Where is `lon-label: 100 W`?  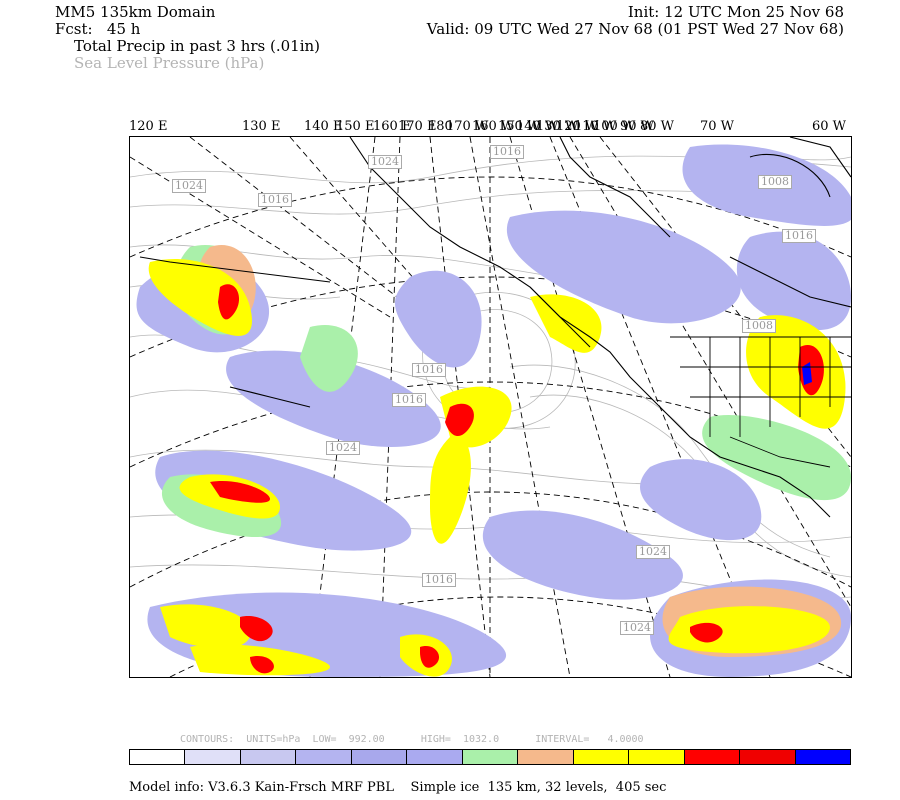
lon-label: 100 W is located at coordinates (614, 126).